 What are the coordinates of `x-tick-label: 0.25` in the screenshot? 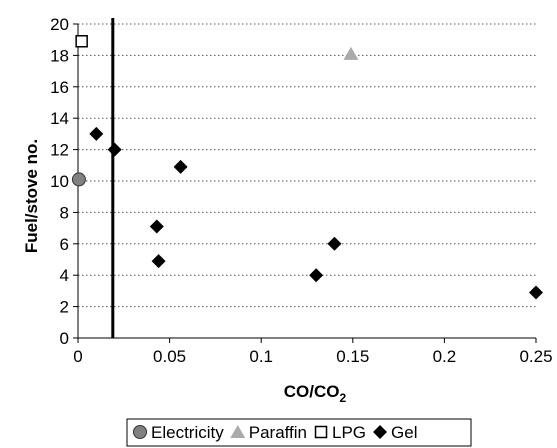 It's located at (535, 356).